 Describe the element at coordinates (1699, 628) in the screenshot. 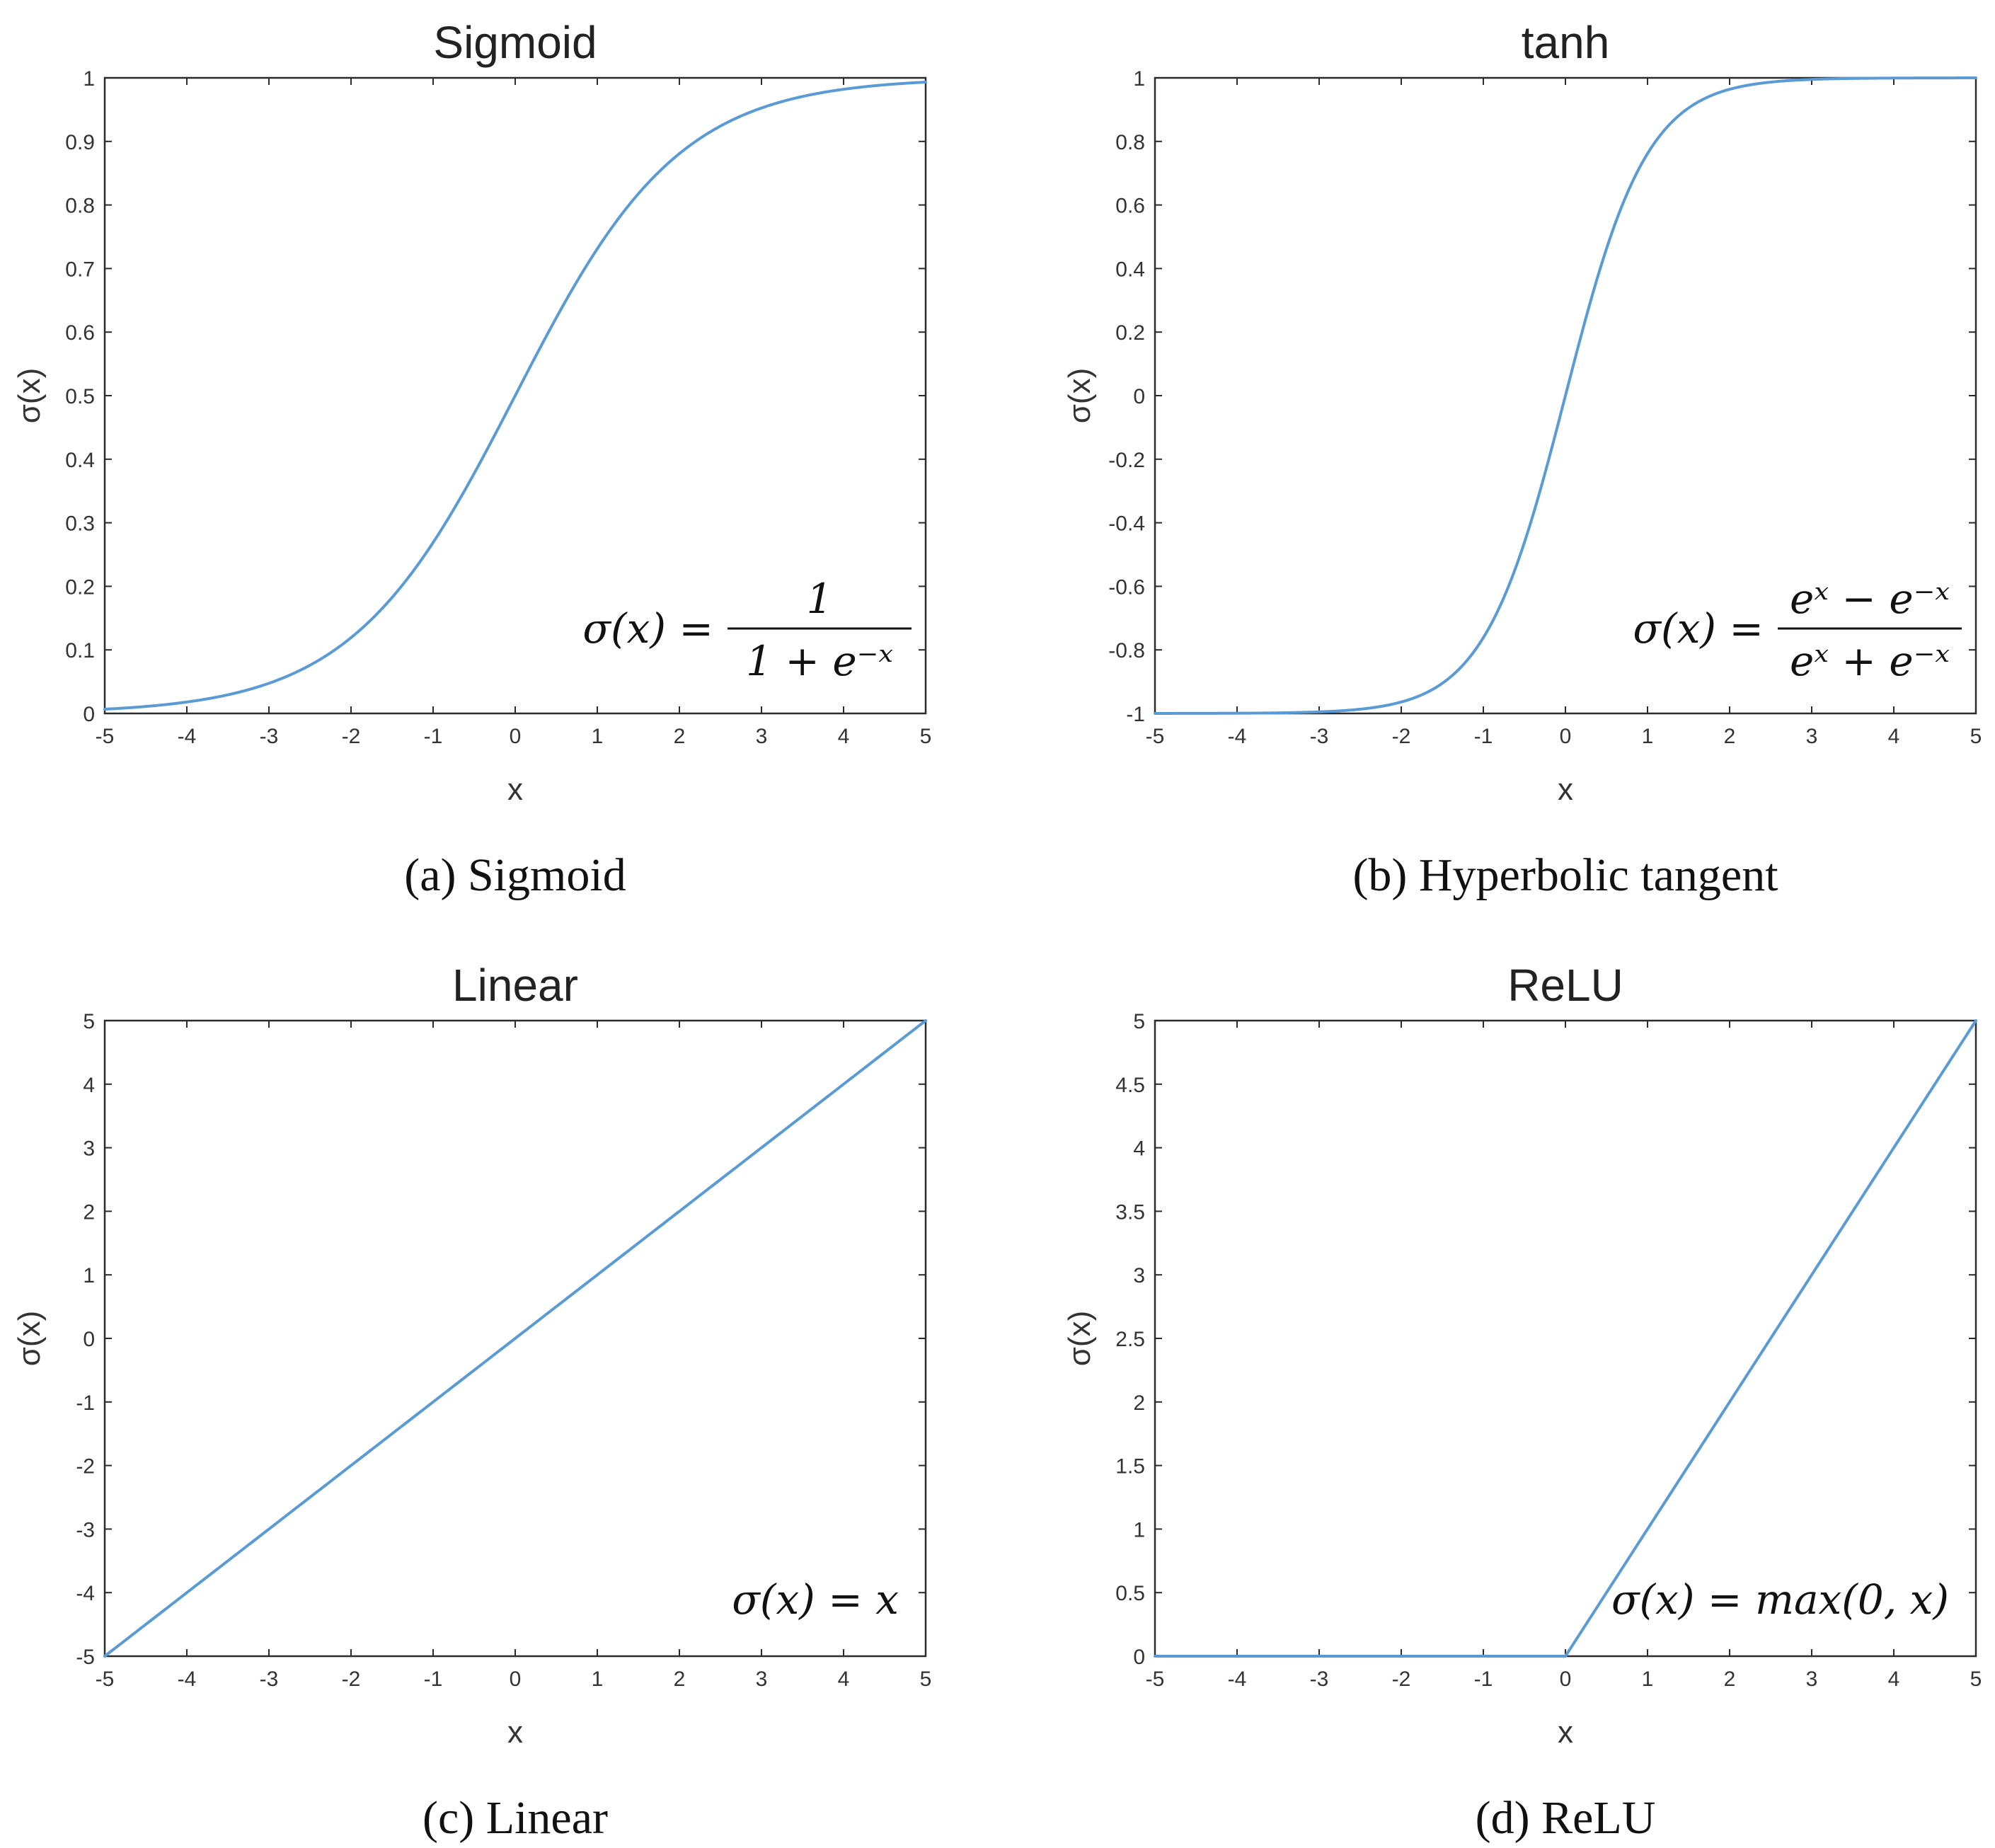

I see `formula-lhs: σ(x) =` at that location.